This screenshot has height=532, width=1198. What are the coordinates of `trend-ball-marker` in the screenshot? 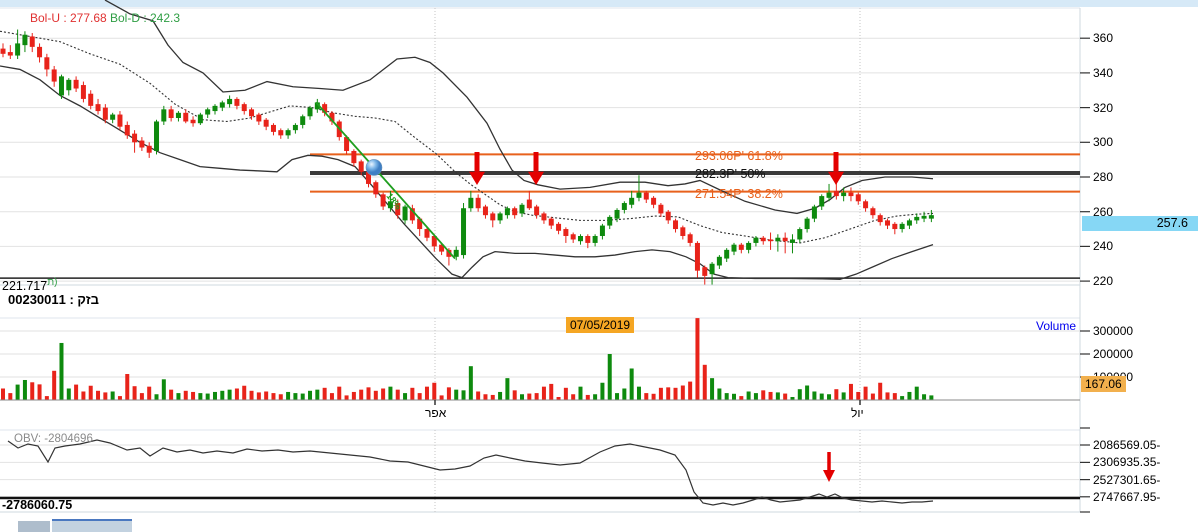 It's located at (374, 167).